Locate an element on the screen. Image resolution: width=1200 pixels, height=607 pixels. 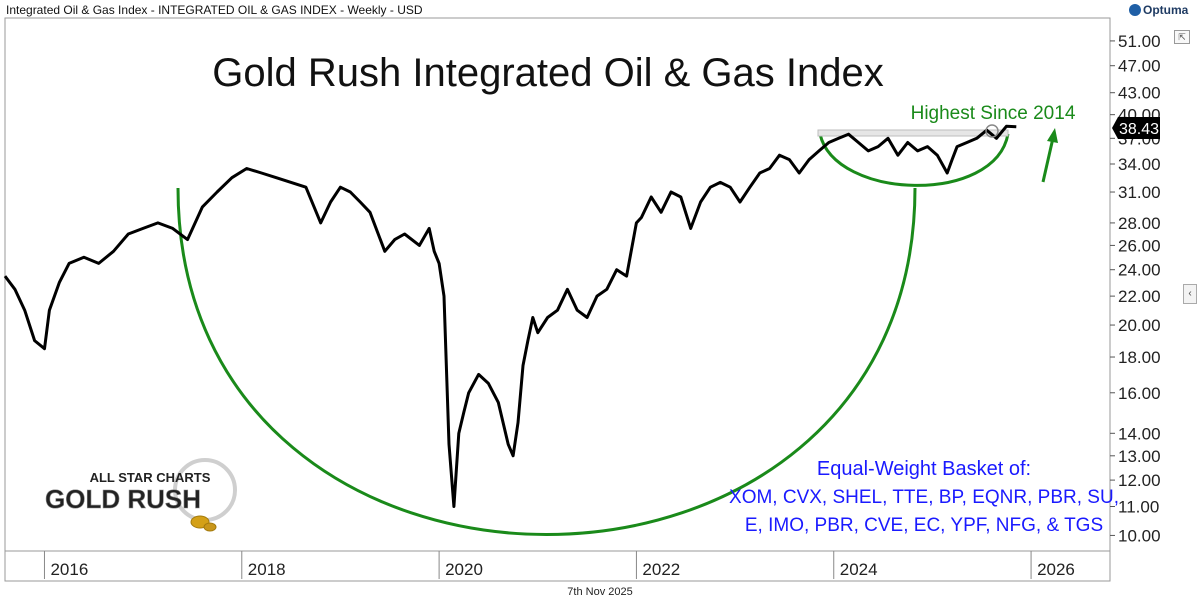
brand-logo: Optuma is located at coordinates (1158, 10).